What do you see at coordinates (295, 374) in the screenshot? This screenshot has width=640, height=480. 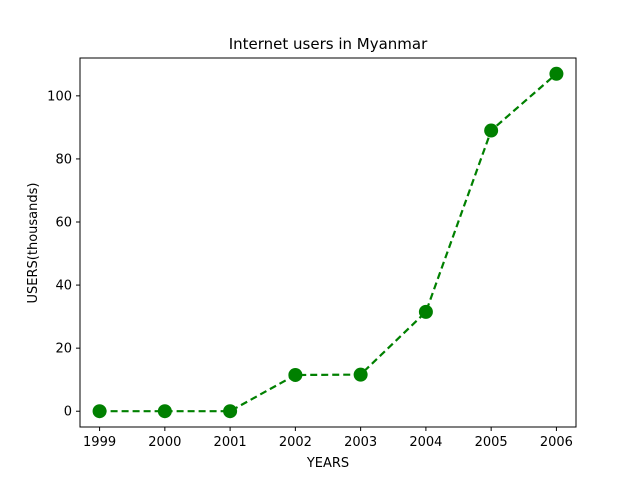 I see `data-point-2002` at bounding box center [295, 374].